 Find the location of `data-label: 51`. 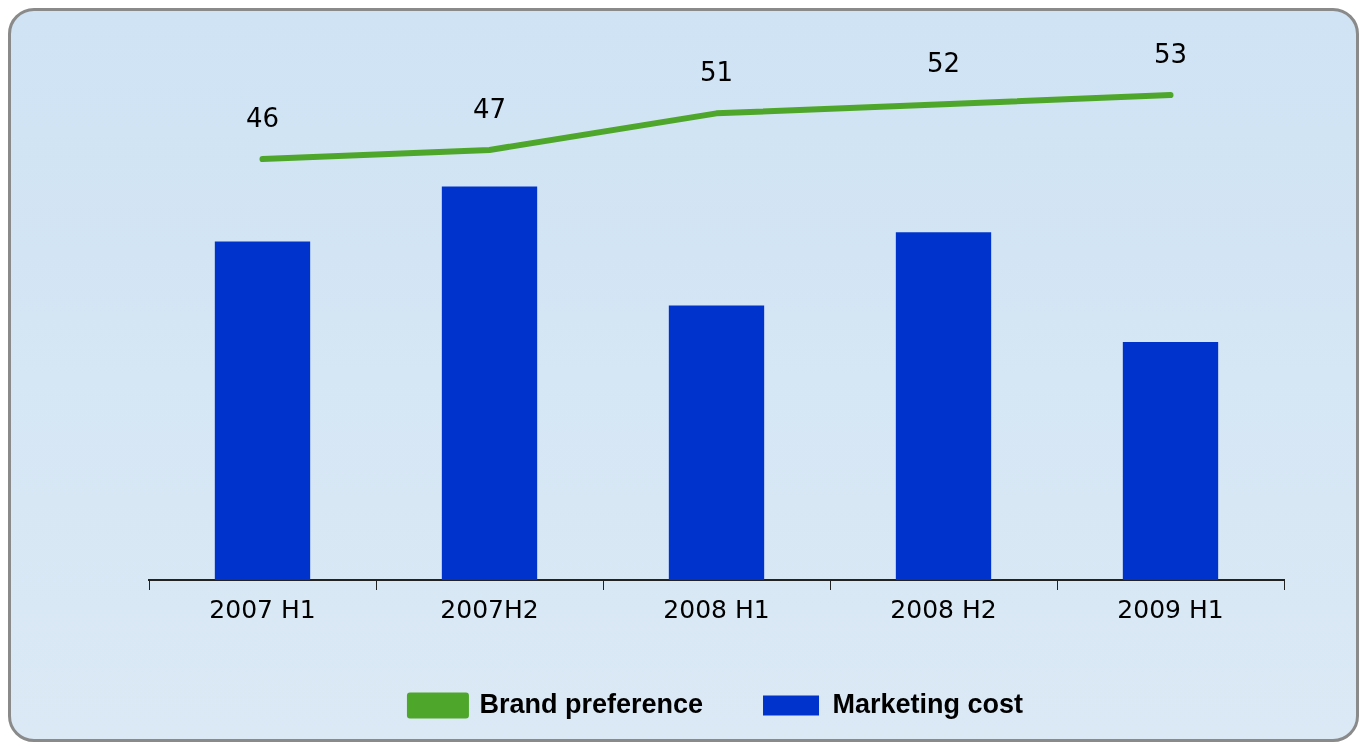

data-label: 51 is located at coordinates (716, 72).